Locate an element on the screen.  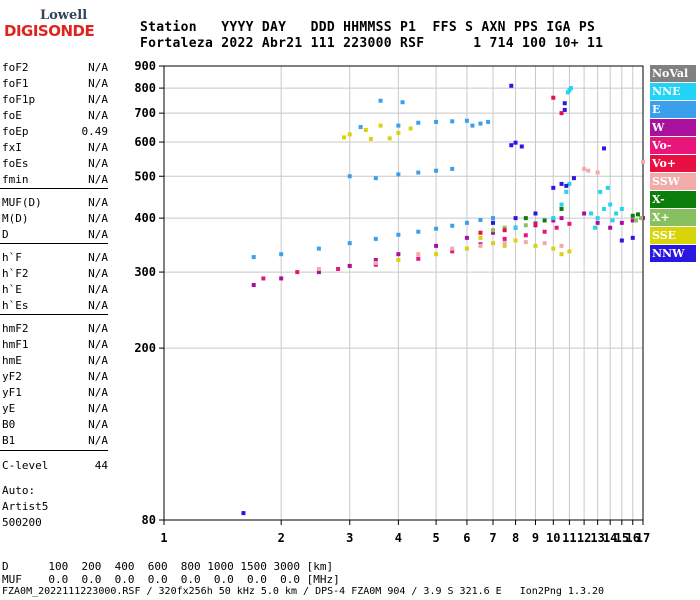
digisonde-logo: Lowell DIGISONDE is located at coordinates (52, 26).